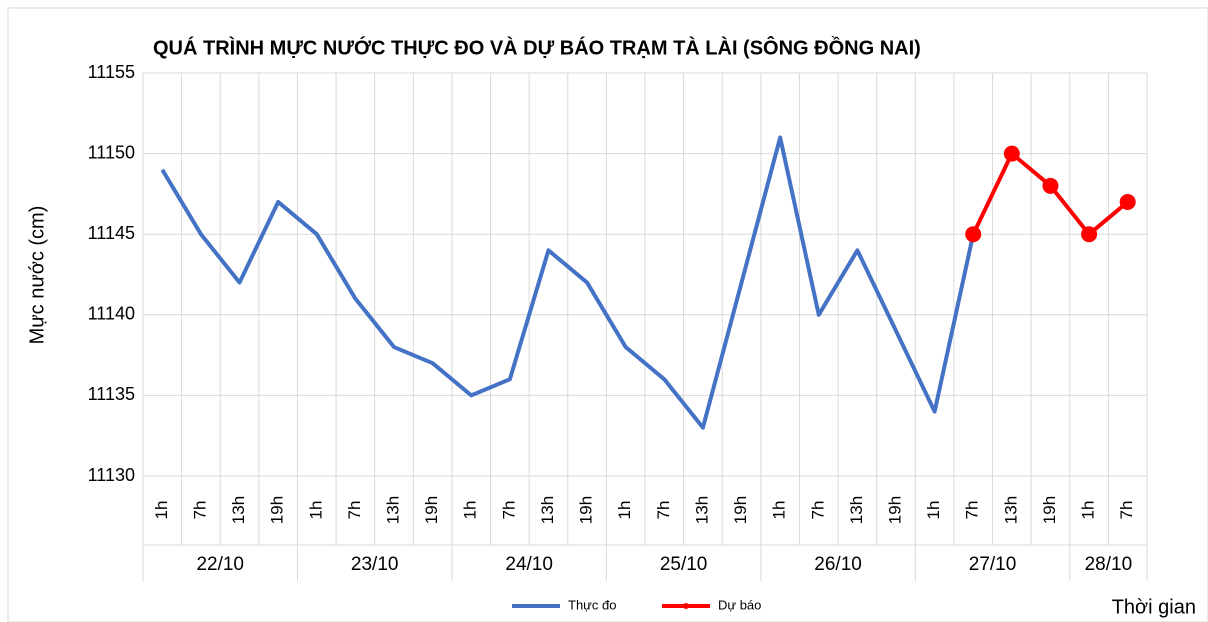  Describe the element at coordinates (111, 152) in the screenshot. I see `y-tick-label: 11150` at that location.